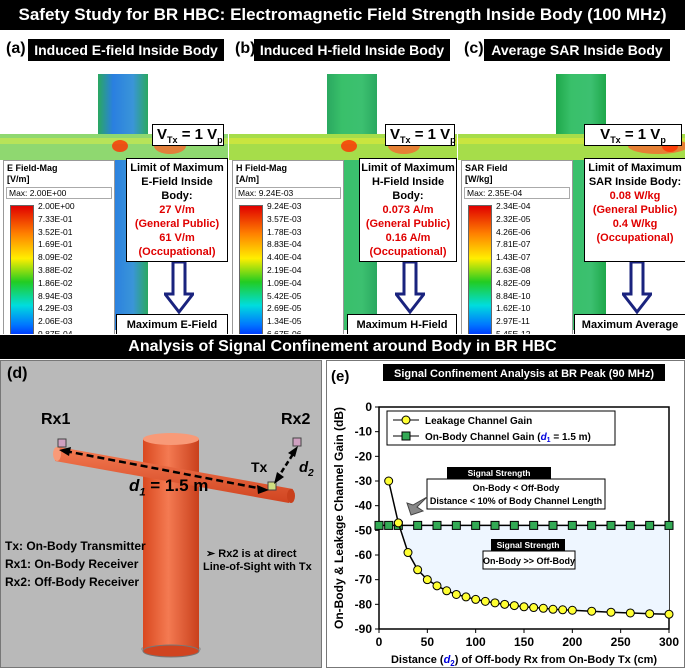 This screenshot has height=668, width=685. I want to click on colorbar-tick: 5.42E-05, so click(284, 295).